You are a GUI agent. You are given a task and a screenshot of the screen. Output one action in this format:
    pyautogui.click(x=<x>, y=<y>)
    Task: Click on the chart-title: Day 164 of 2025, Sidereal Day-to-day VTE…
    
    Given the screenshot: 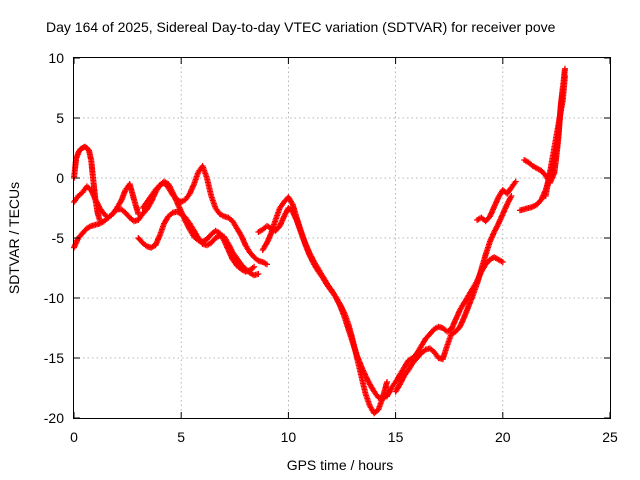 What is the action you would take?
    pyautogui.click(x=301, y=27)
    